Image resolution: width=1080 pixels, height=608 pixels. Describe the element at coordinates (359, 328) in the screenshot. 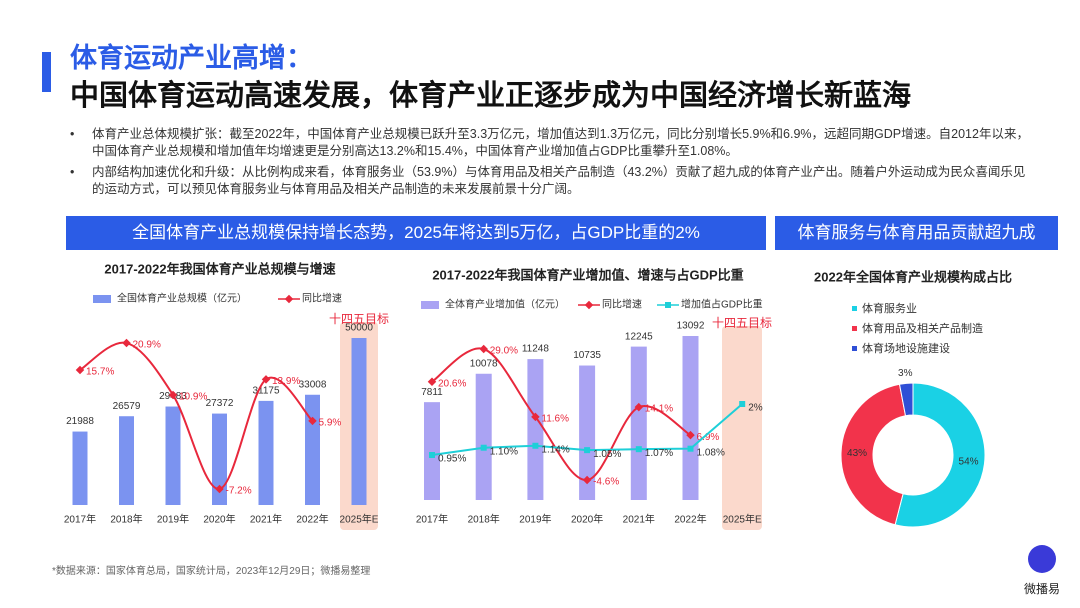

I see `bar-label: 50000` at that location.